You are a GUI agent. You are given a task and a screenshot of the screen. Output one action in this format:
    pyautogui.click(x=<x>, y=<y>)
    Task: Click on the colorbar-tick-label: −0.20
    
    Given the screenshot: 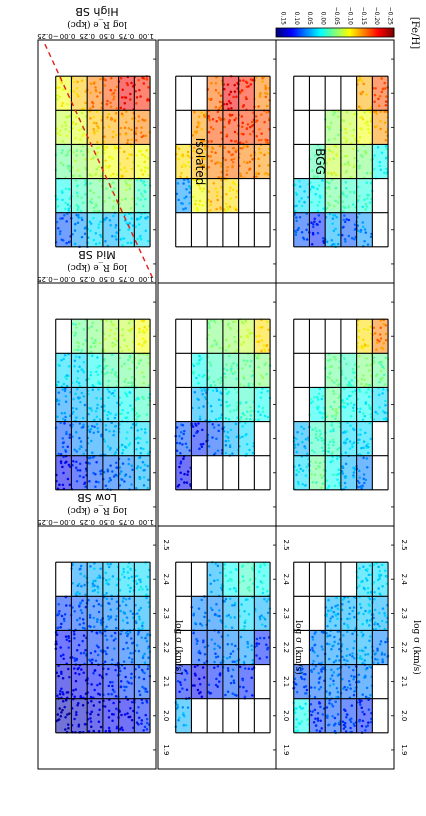 What is the action you would take?
    pyautogui.click(x=376, y=16)
    